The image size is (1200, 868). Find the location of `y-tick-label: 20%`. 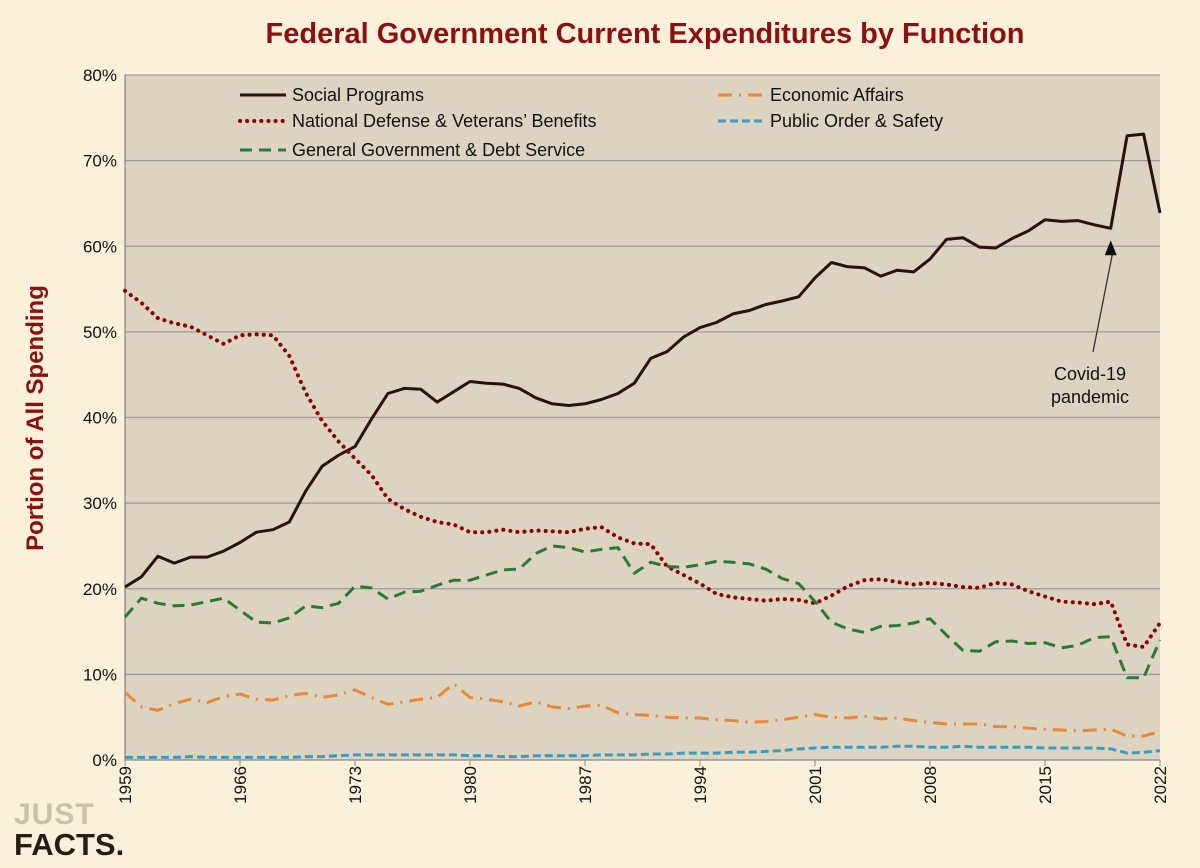

y-tick-label: 20% is located at coordinates (100, 589).